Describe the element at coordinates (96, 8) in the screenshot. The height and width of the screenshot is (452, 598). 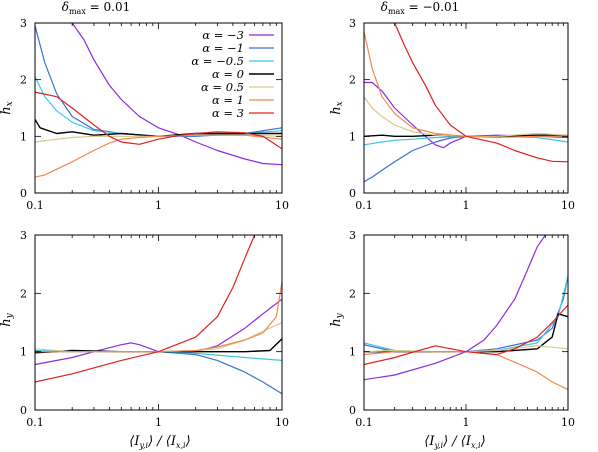
I see `title-left: δmax = 0.01` at that location.